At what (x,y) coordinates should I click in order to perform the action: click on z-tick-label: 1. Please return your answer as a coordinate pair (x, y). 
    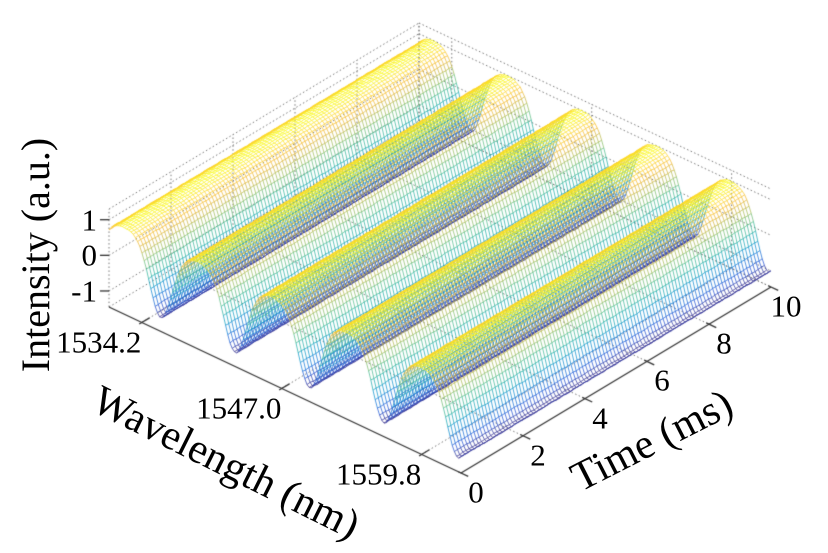
    Looking at the image, I should click on (89, 220).